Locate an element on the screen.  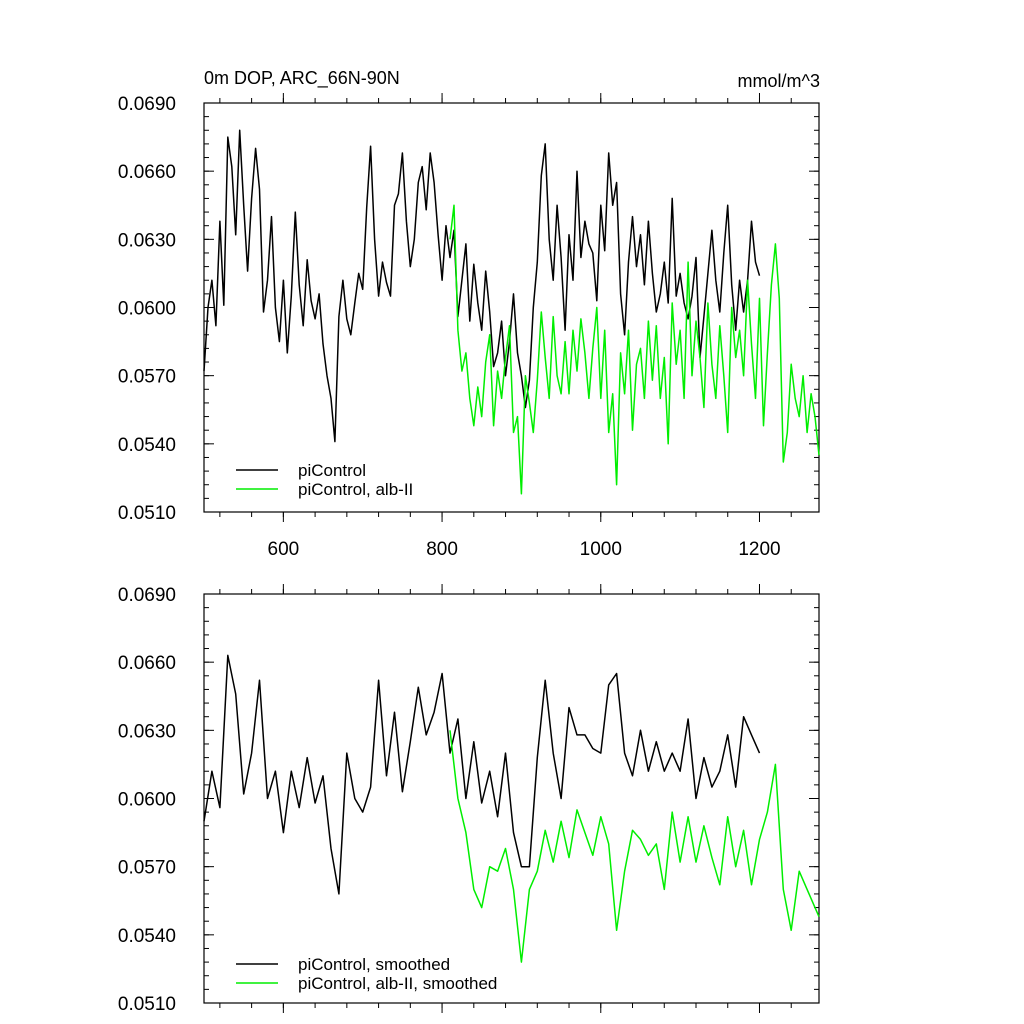
legend-top: piControl piControl, alb-II is located at coordinates (324, 480).